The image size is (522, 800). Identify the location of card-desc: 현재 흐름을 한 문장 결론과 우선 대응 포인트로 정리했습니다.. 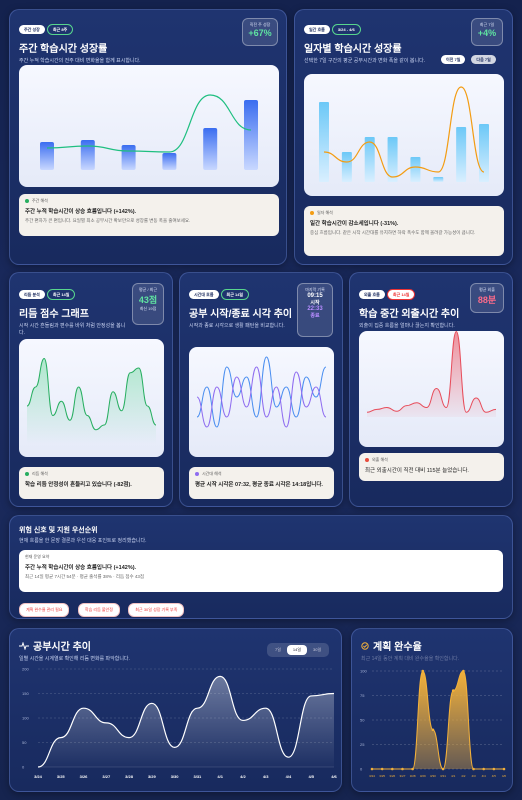
(83, 541).